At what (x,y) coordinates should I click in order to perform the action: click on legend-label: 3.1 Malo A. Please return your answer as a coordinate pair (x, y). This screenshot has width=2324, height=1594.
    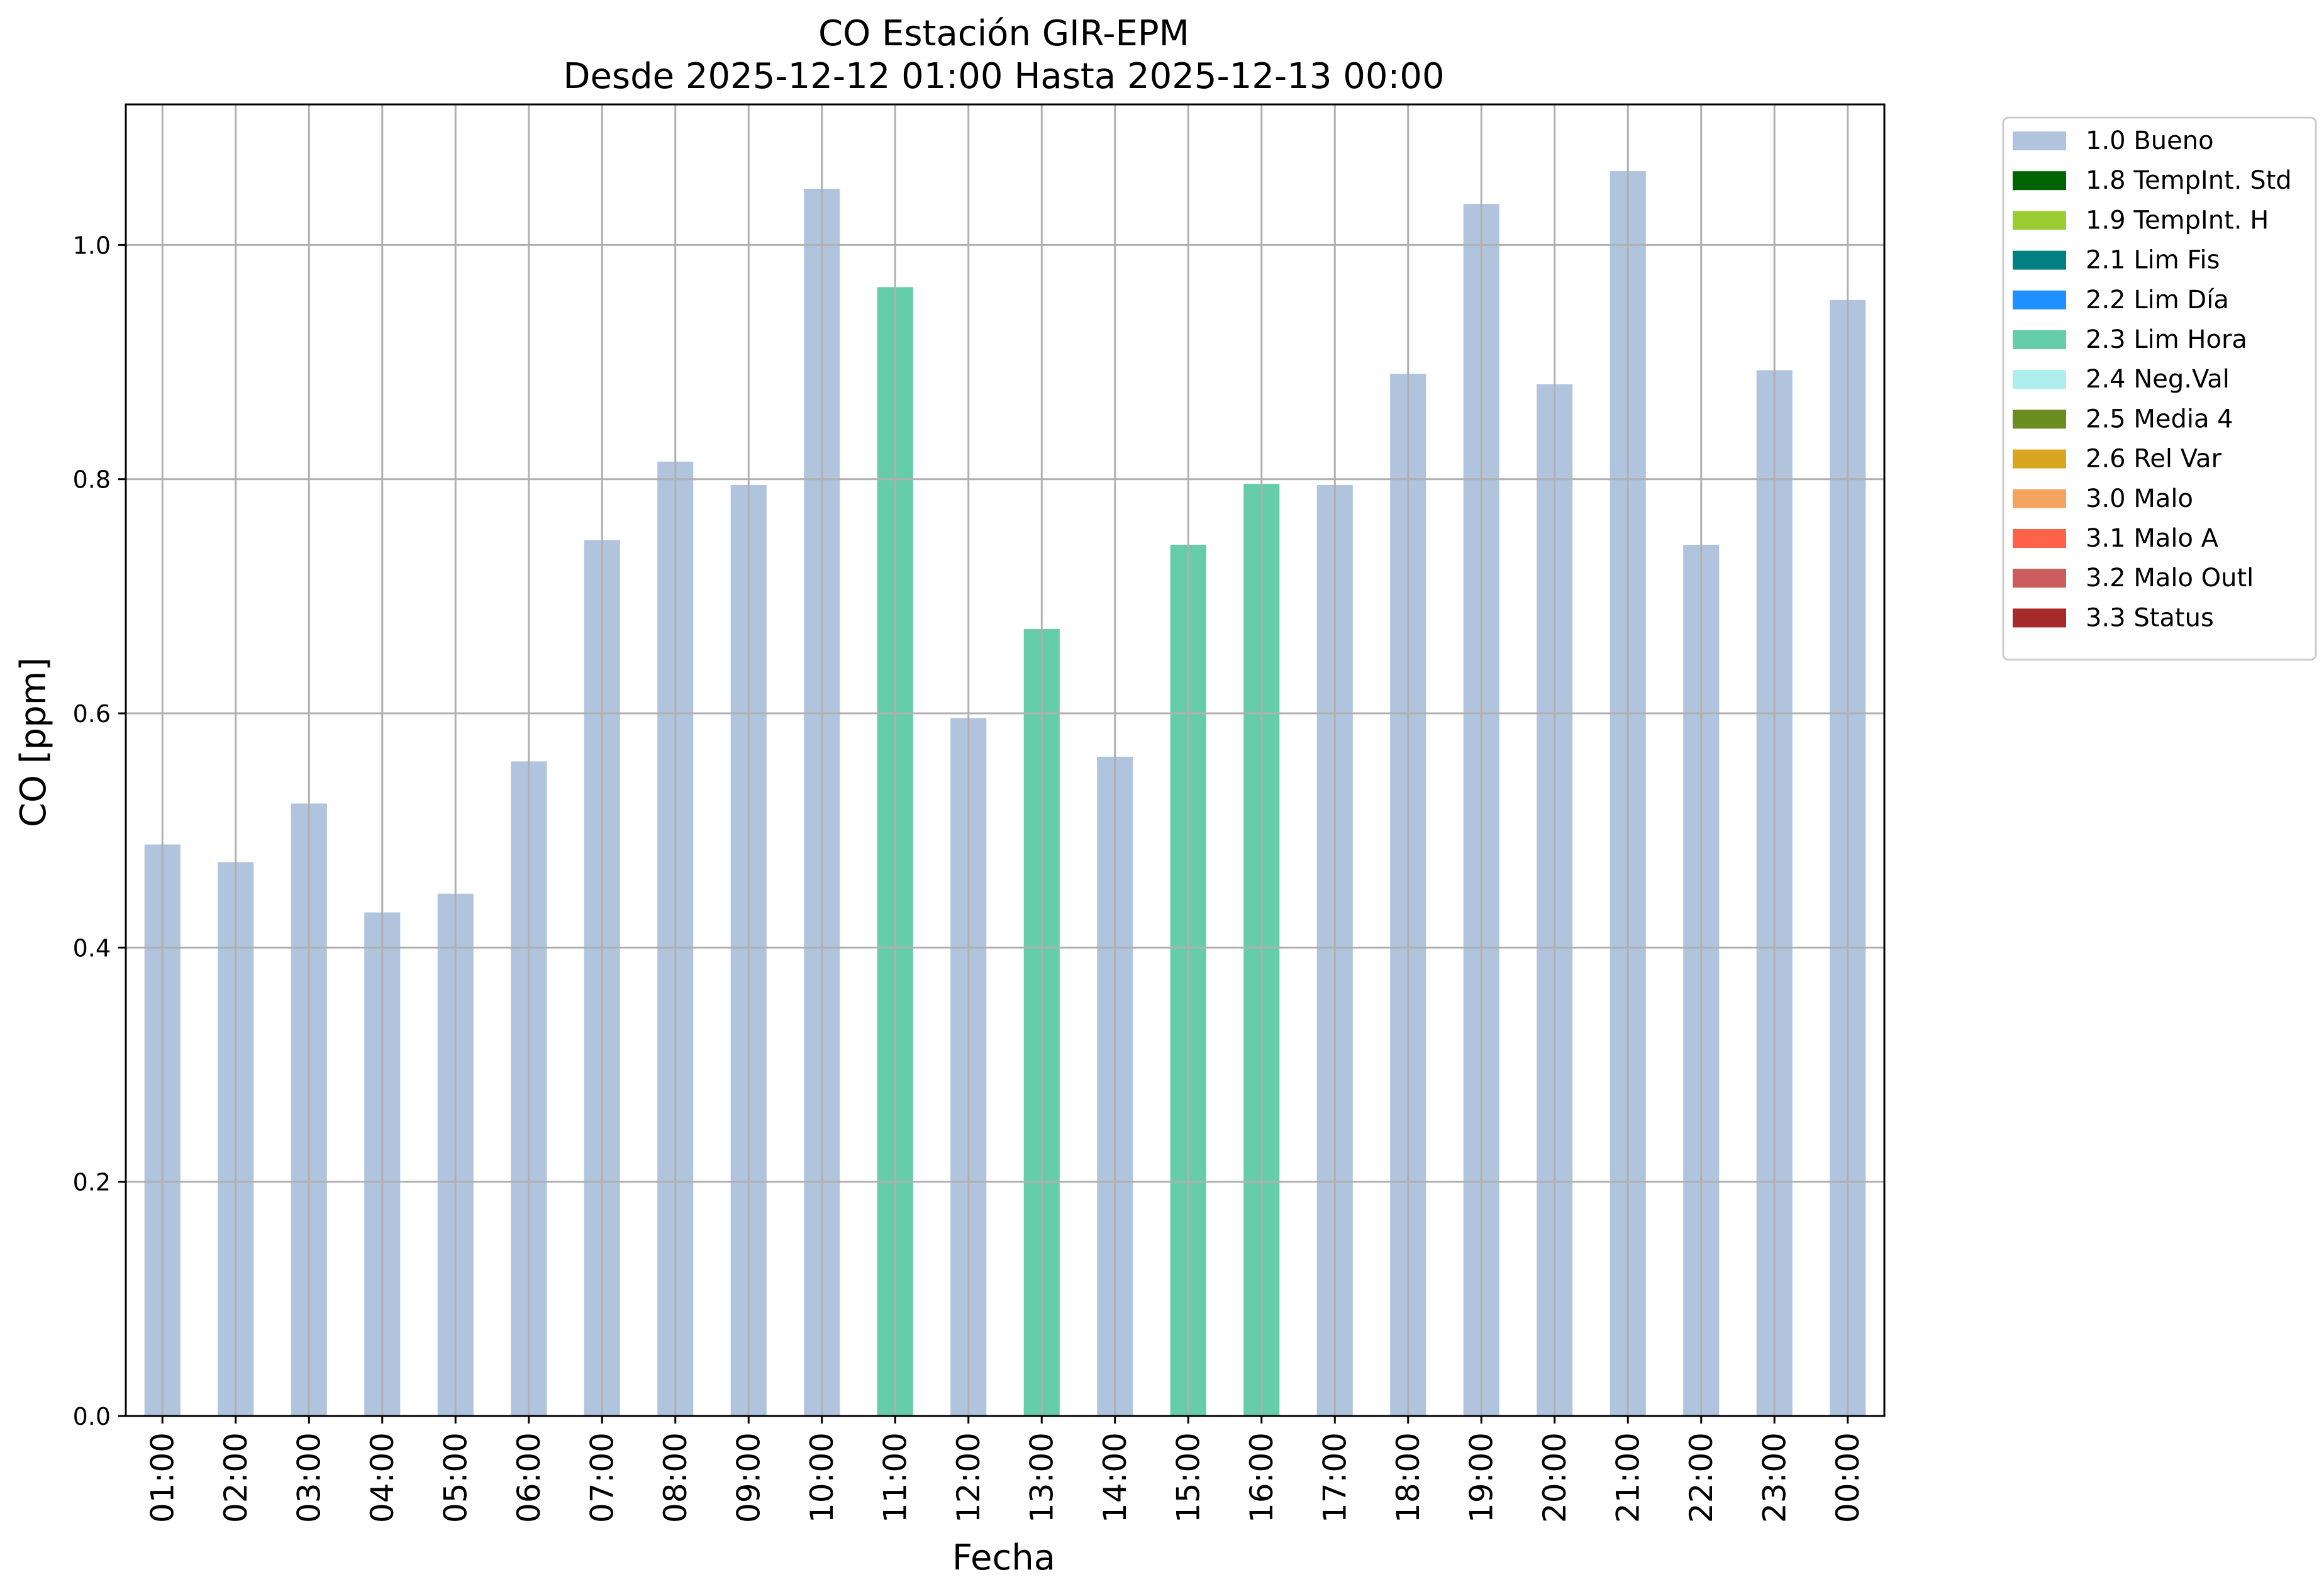
    Looking at the image, I should click on (2152, 538).